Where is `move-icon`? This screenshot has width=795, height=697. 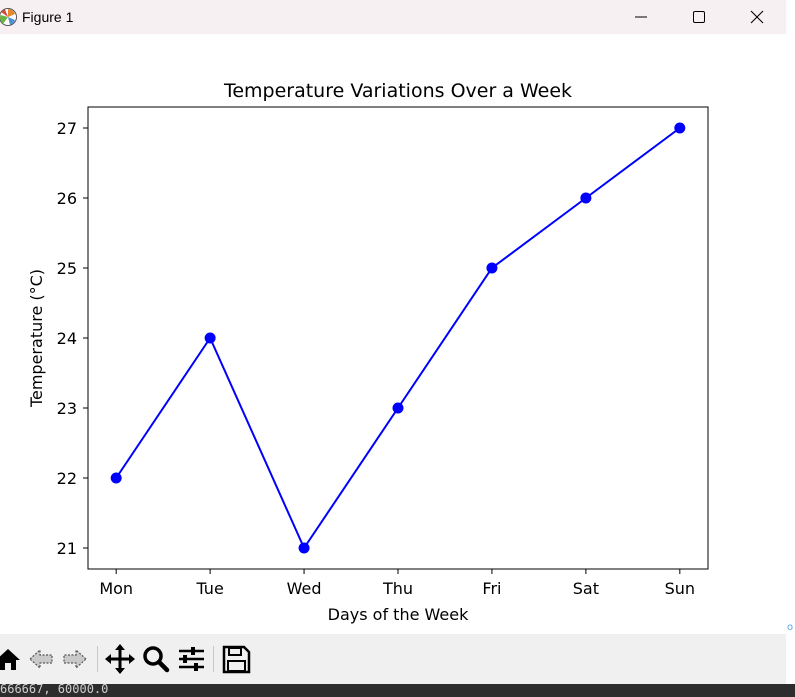 move-icon is located at coordinates (120, 659).